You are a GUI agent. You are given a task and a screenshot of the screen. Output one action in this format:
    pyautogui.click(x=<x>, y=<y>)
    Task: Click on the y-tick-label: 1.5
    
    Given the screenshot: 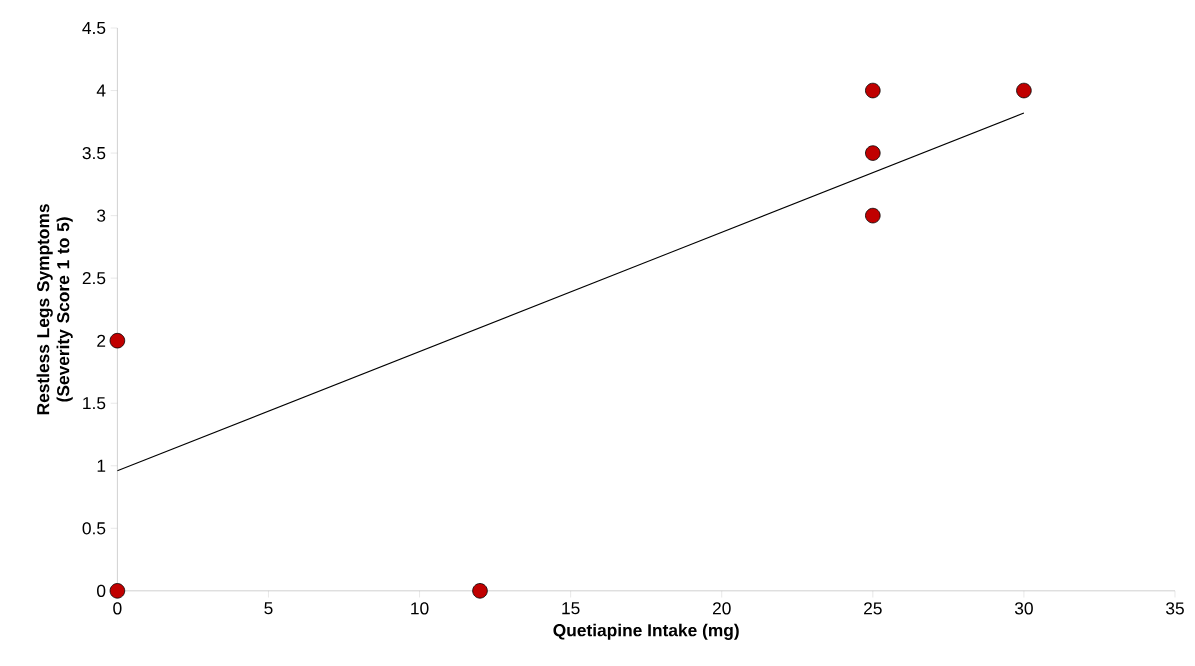 What is the action you would take?
    pyautogui.click(x=94, y=403)
    